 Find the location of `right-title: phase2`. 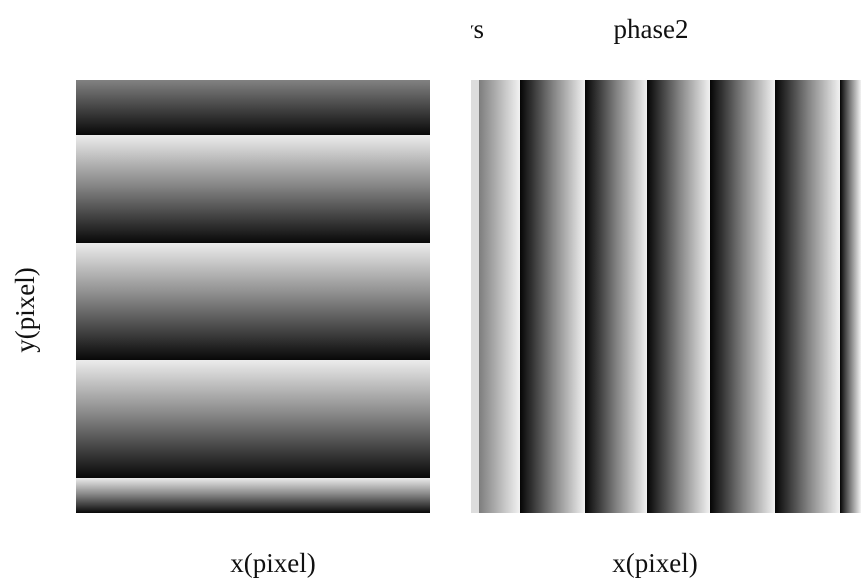

right-title: phase2 is located at coordinates (651, 29).